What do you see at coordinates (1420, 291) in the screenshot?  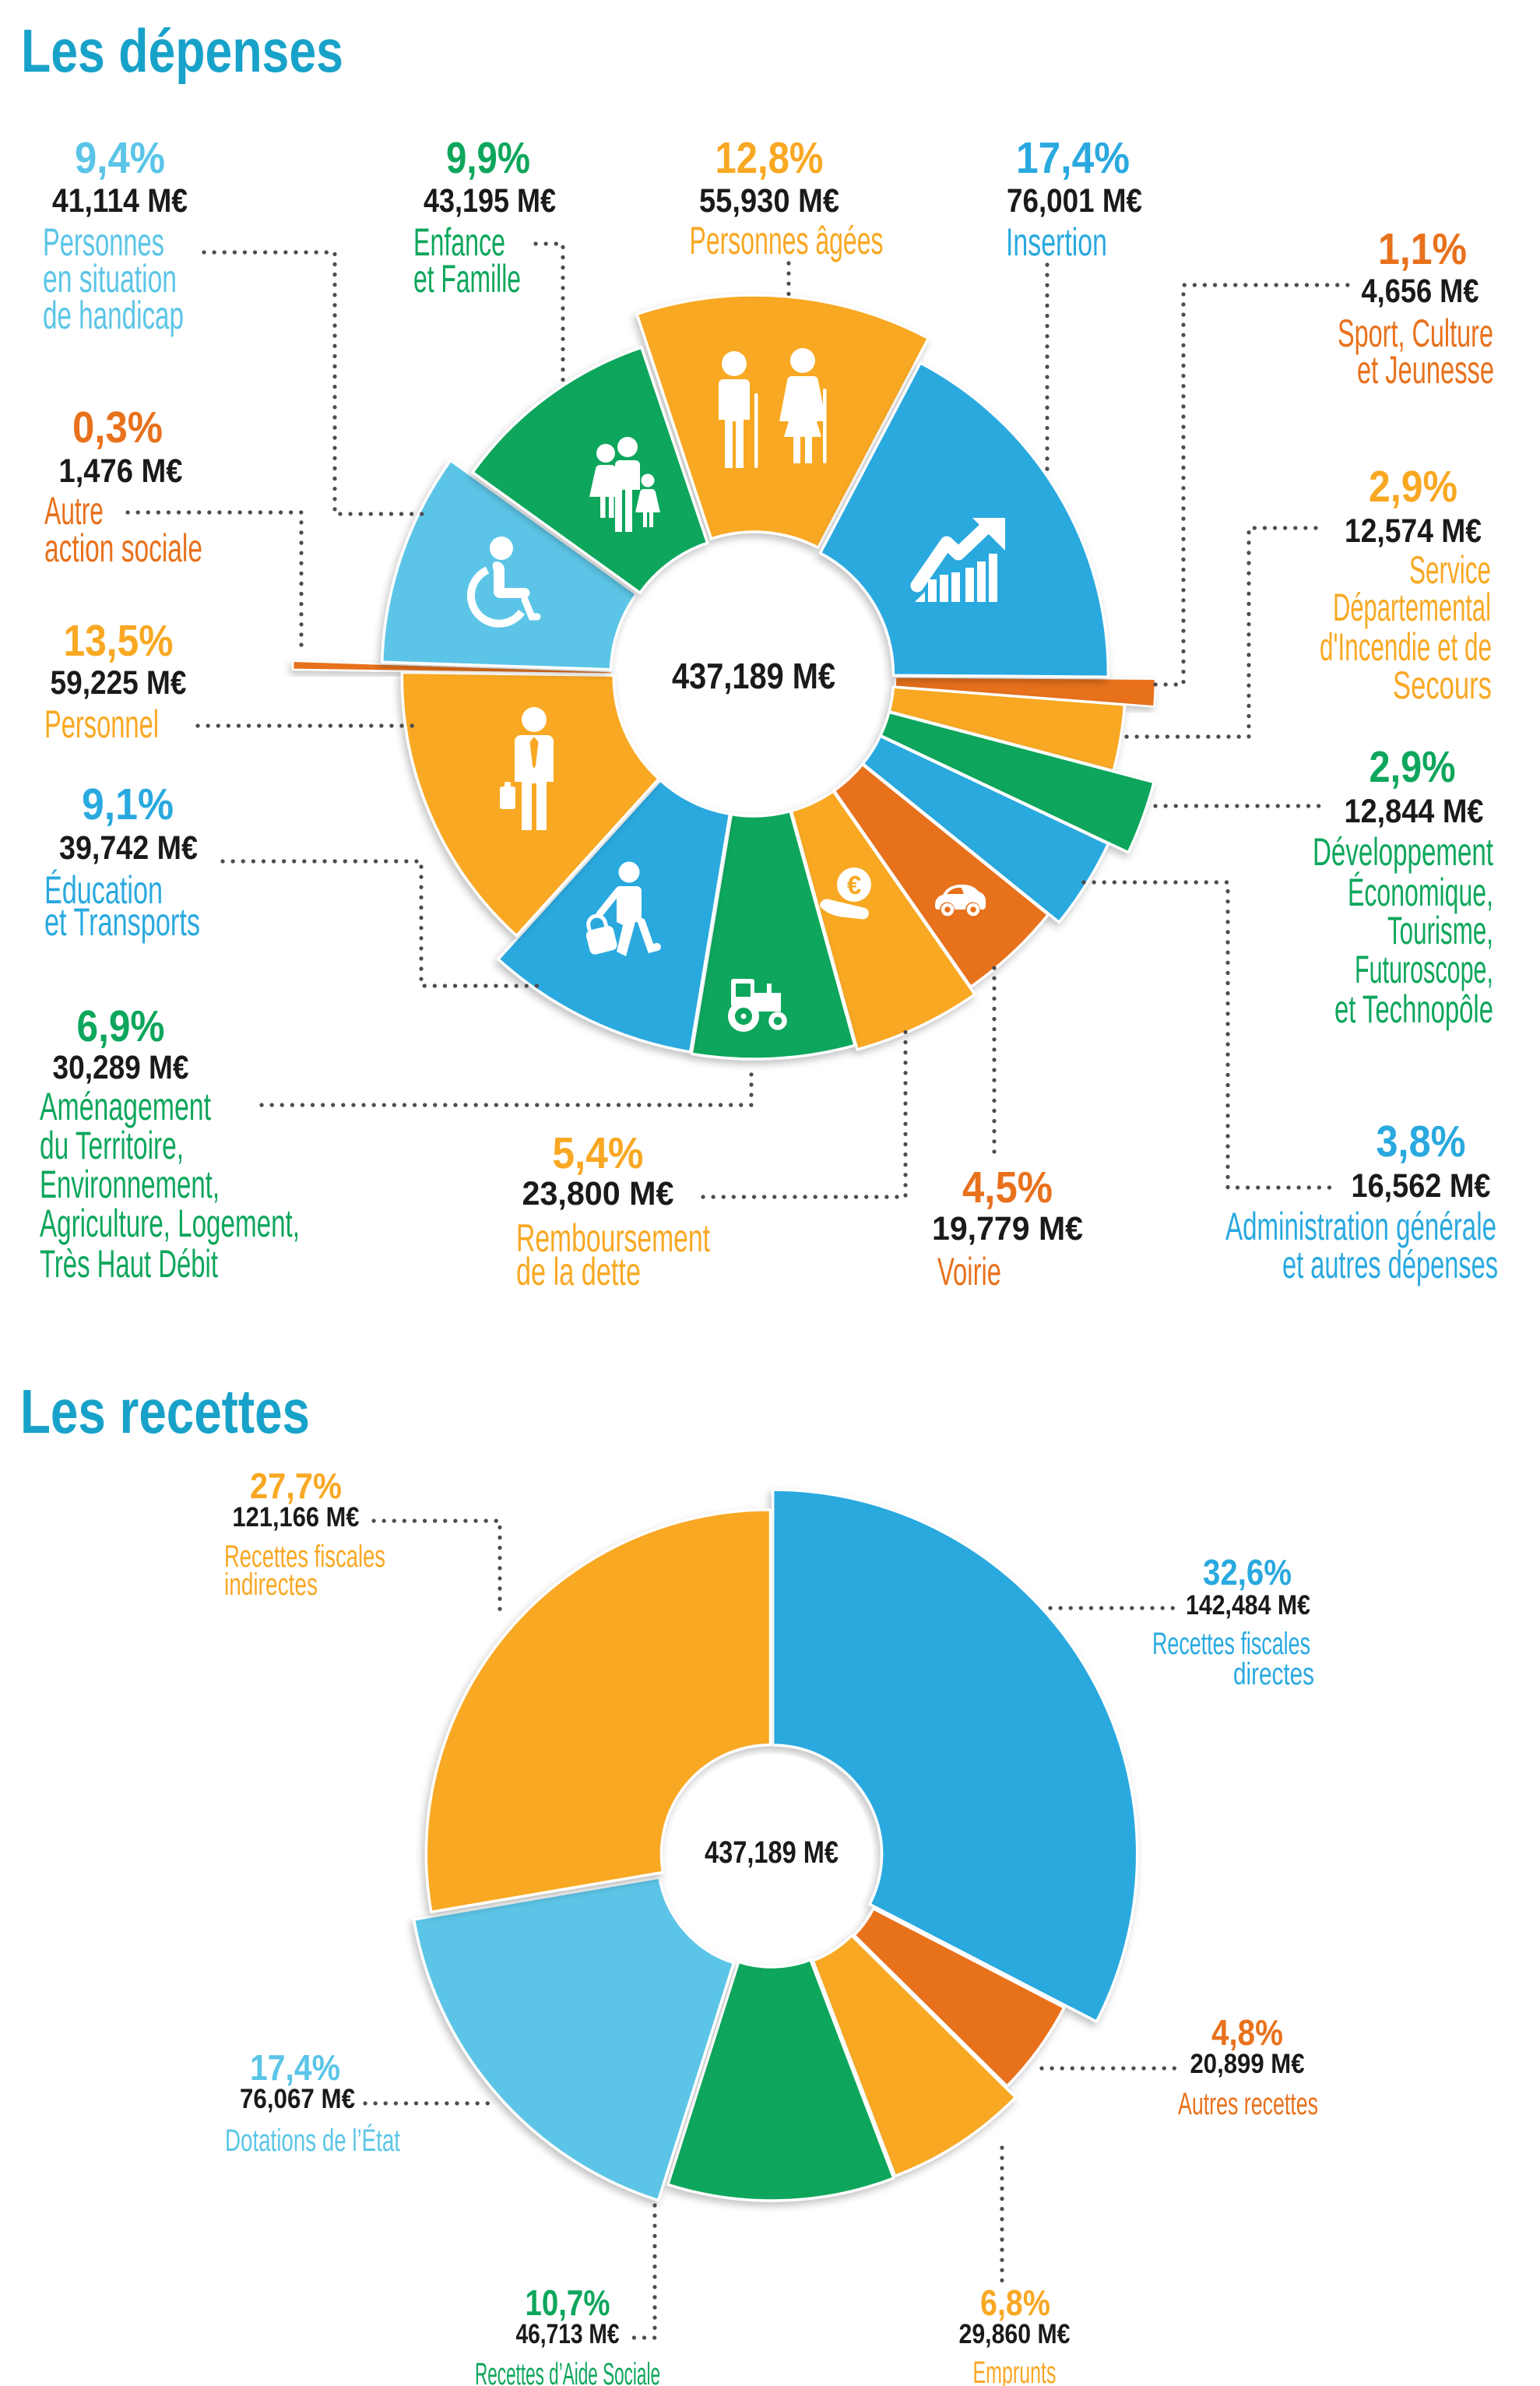 I see `svg-text: 4,656 M€` at bounding box center [1420, 291].